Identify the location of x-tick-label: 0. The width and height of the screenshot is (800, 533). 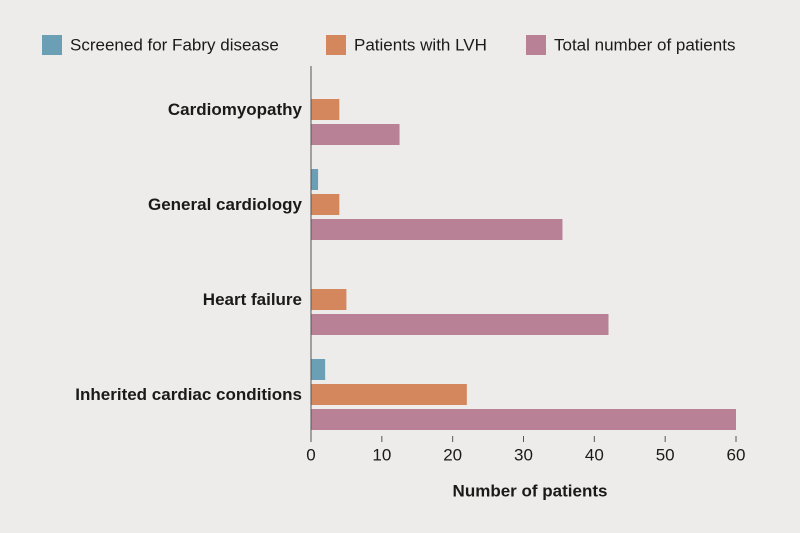
(310, 454).